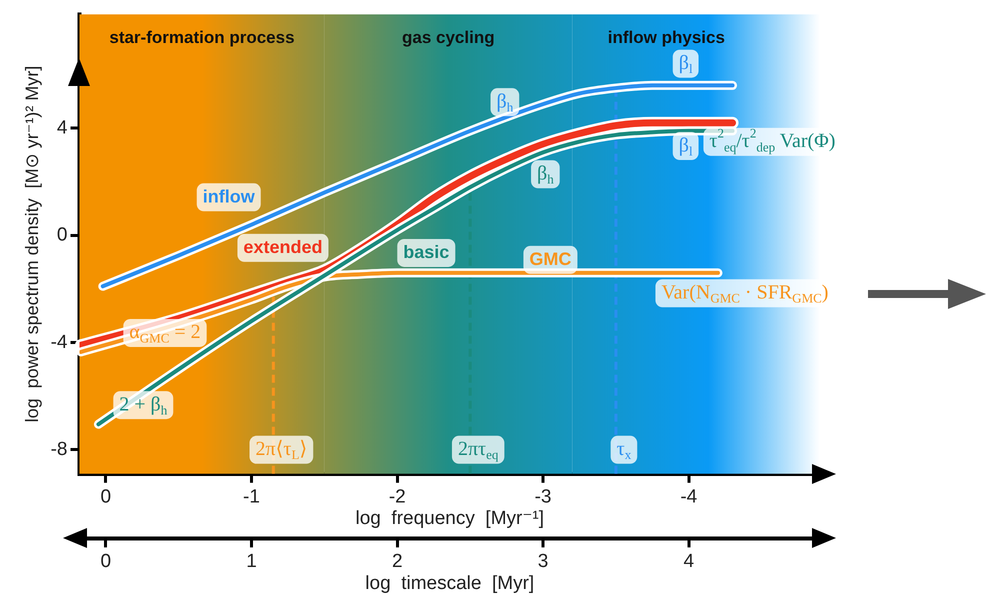 The width and height of the screenshot is (988, 601). Describe the element at coordinates (229, 196) in the screenshot. I see `series-label: inflow` at that location.